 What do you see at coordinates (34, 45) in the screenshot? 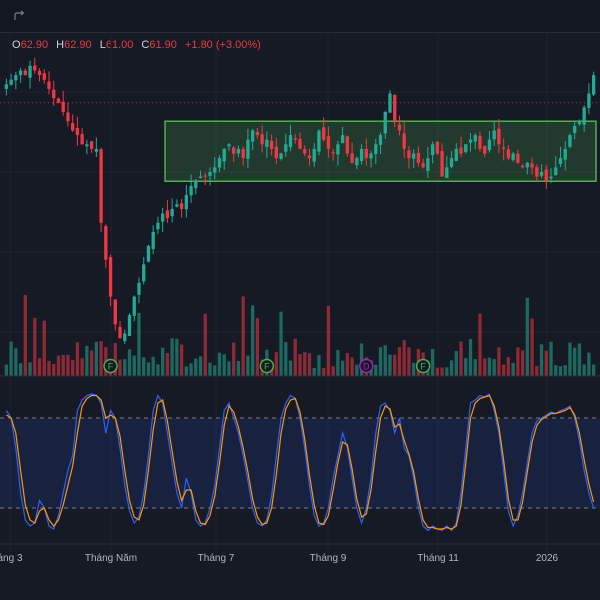
I see `open-value: 62.90` at bounding box center [34, 45].